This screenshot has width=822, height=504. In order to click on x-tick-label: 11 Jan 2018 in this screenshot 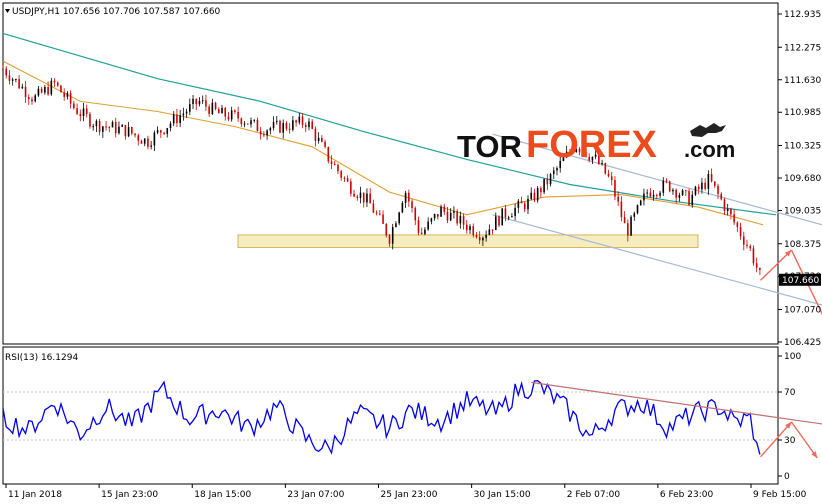, I will do `click(35, 495)`.